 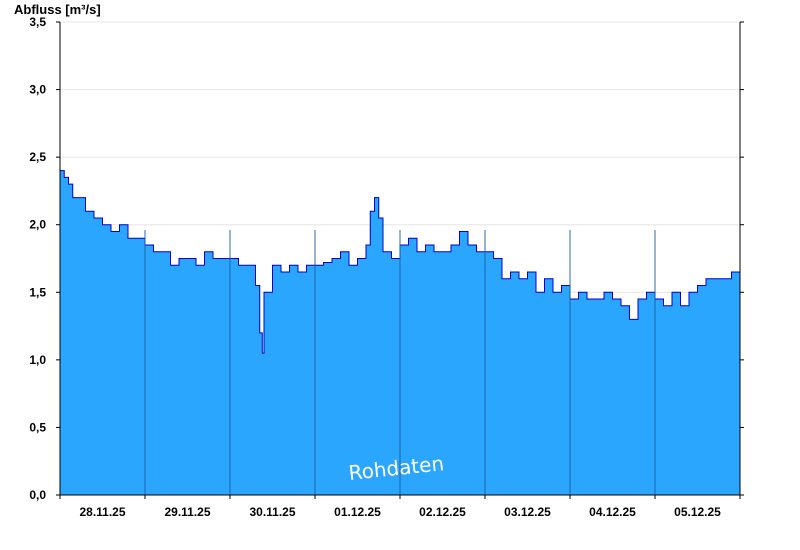 I want to click on x-tick-label: 30.11.25, so click(x=272, y=512).